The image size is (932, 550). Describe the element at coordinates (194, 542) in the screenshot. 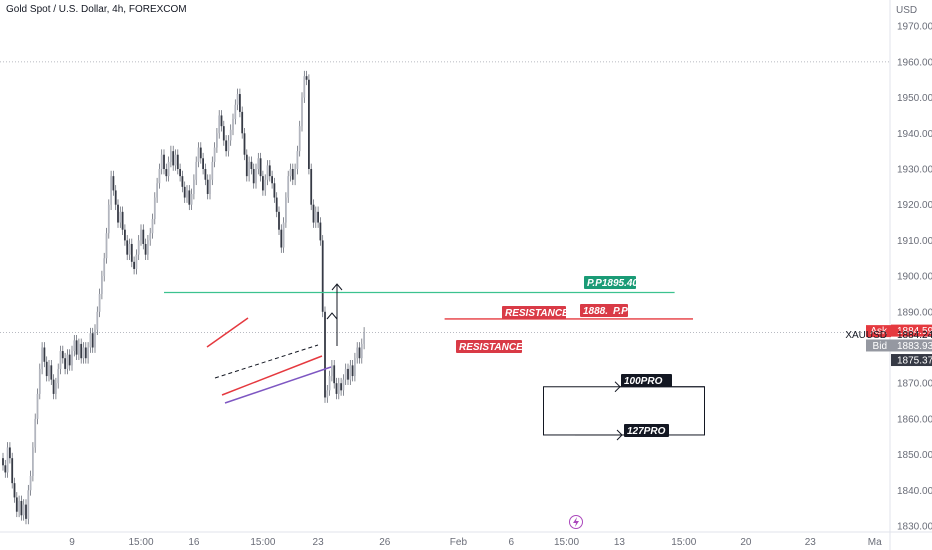

I see `x-tick-label: 16` at that location.